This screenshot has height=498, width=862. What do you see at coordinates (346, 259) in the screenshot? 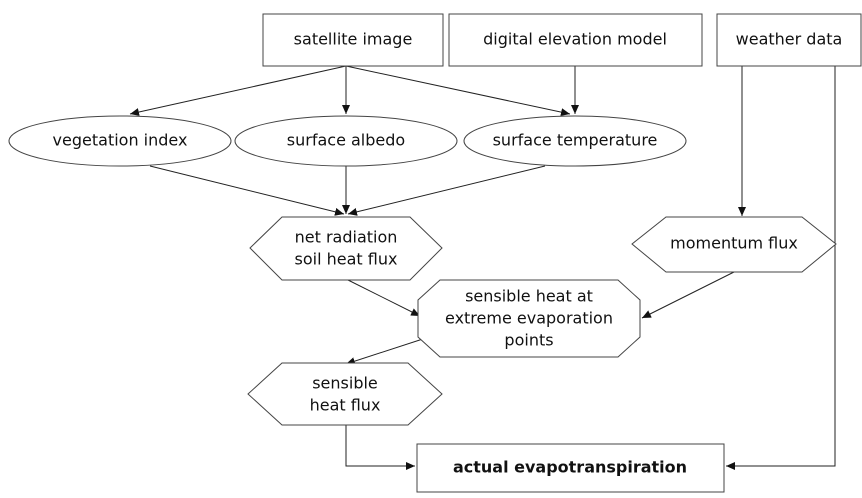
I see `node-label: soil heat flux` at bounding box center [346, 259].